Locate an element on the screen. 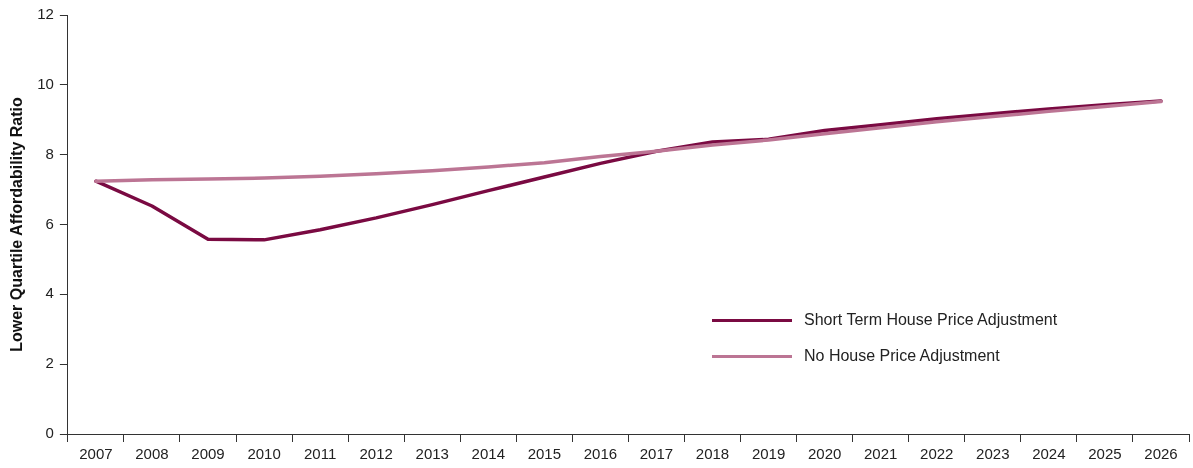 The height and width of the screenshot is (468, 1193). x-tick-label: 2022 is located at coordinates (937, 454).